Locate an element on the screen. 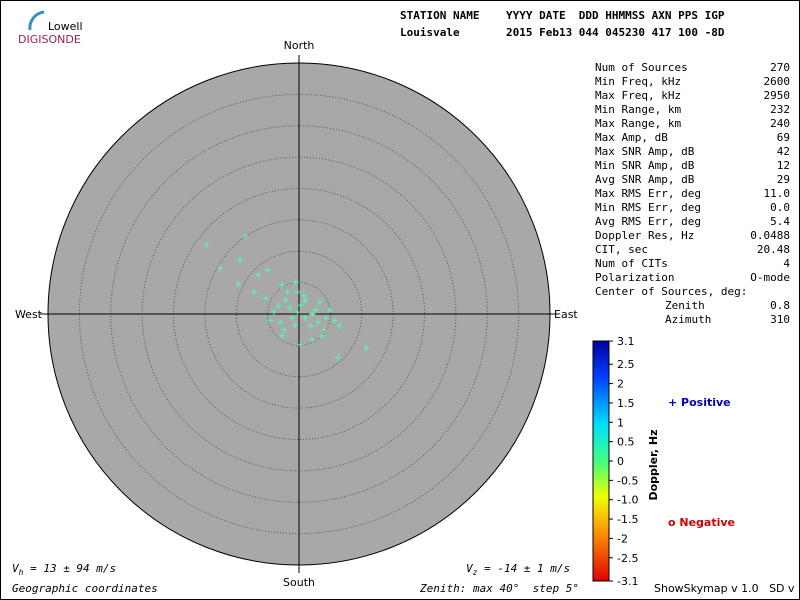 The width and height of the screenshot is (800, 600). stat-value: 4 is located at coordinates (786, 263).